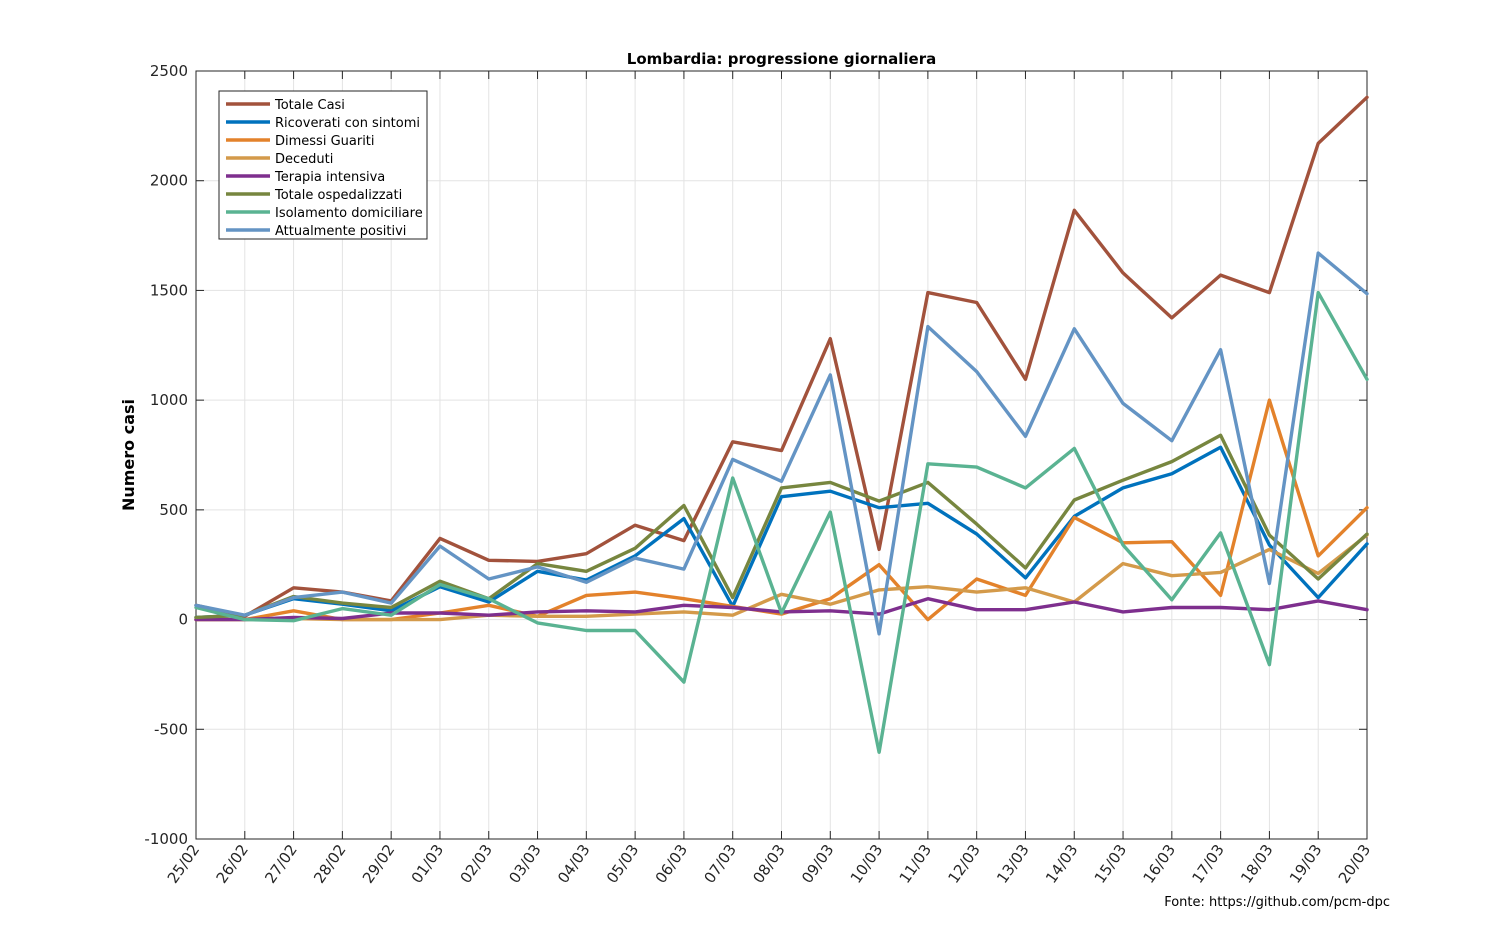 This screenshot has height=942, width=1511. I want to click on legend-label: Terapia intensiva, so click(329, 177).